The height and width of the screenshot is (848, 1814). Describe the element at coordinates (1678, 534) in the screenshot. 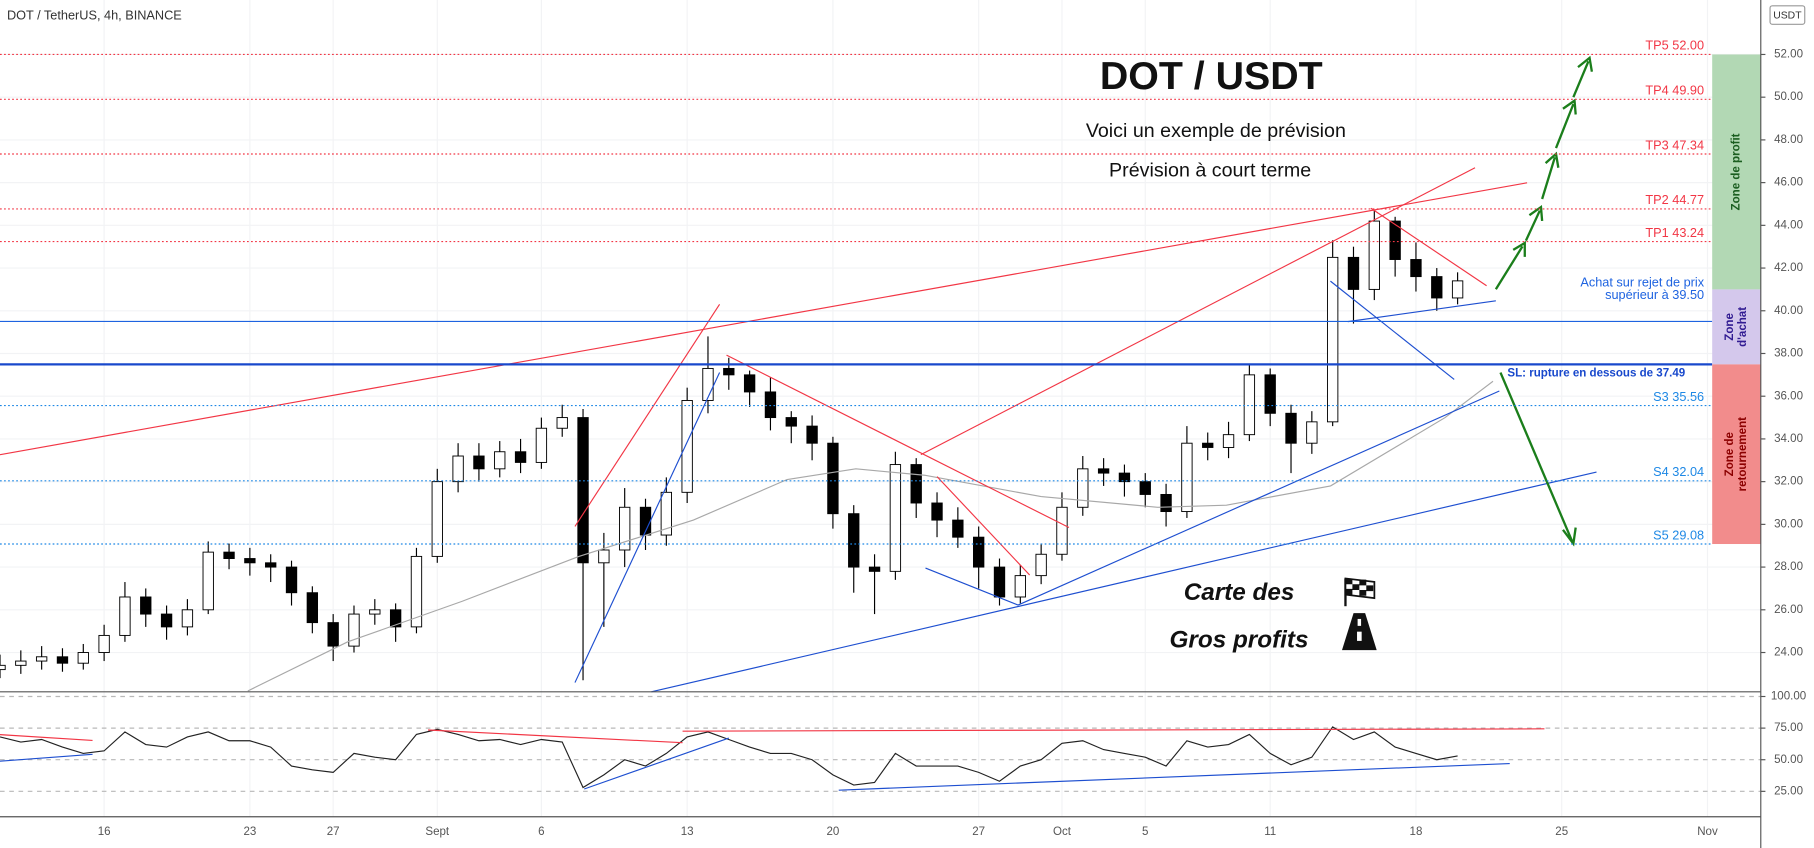

I see `level-label: S5 29.08` at that location.